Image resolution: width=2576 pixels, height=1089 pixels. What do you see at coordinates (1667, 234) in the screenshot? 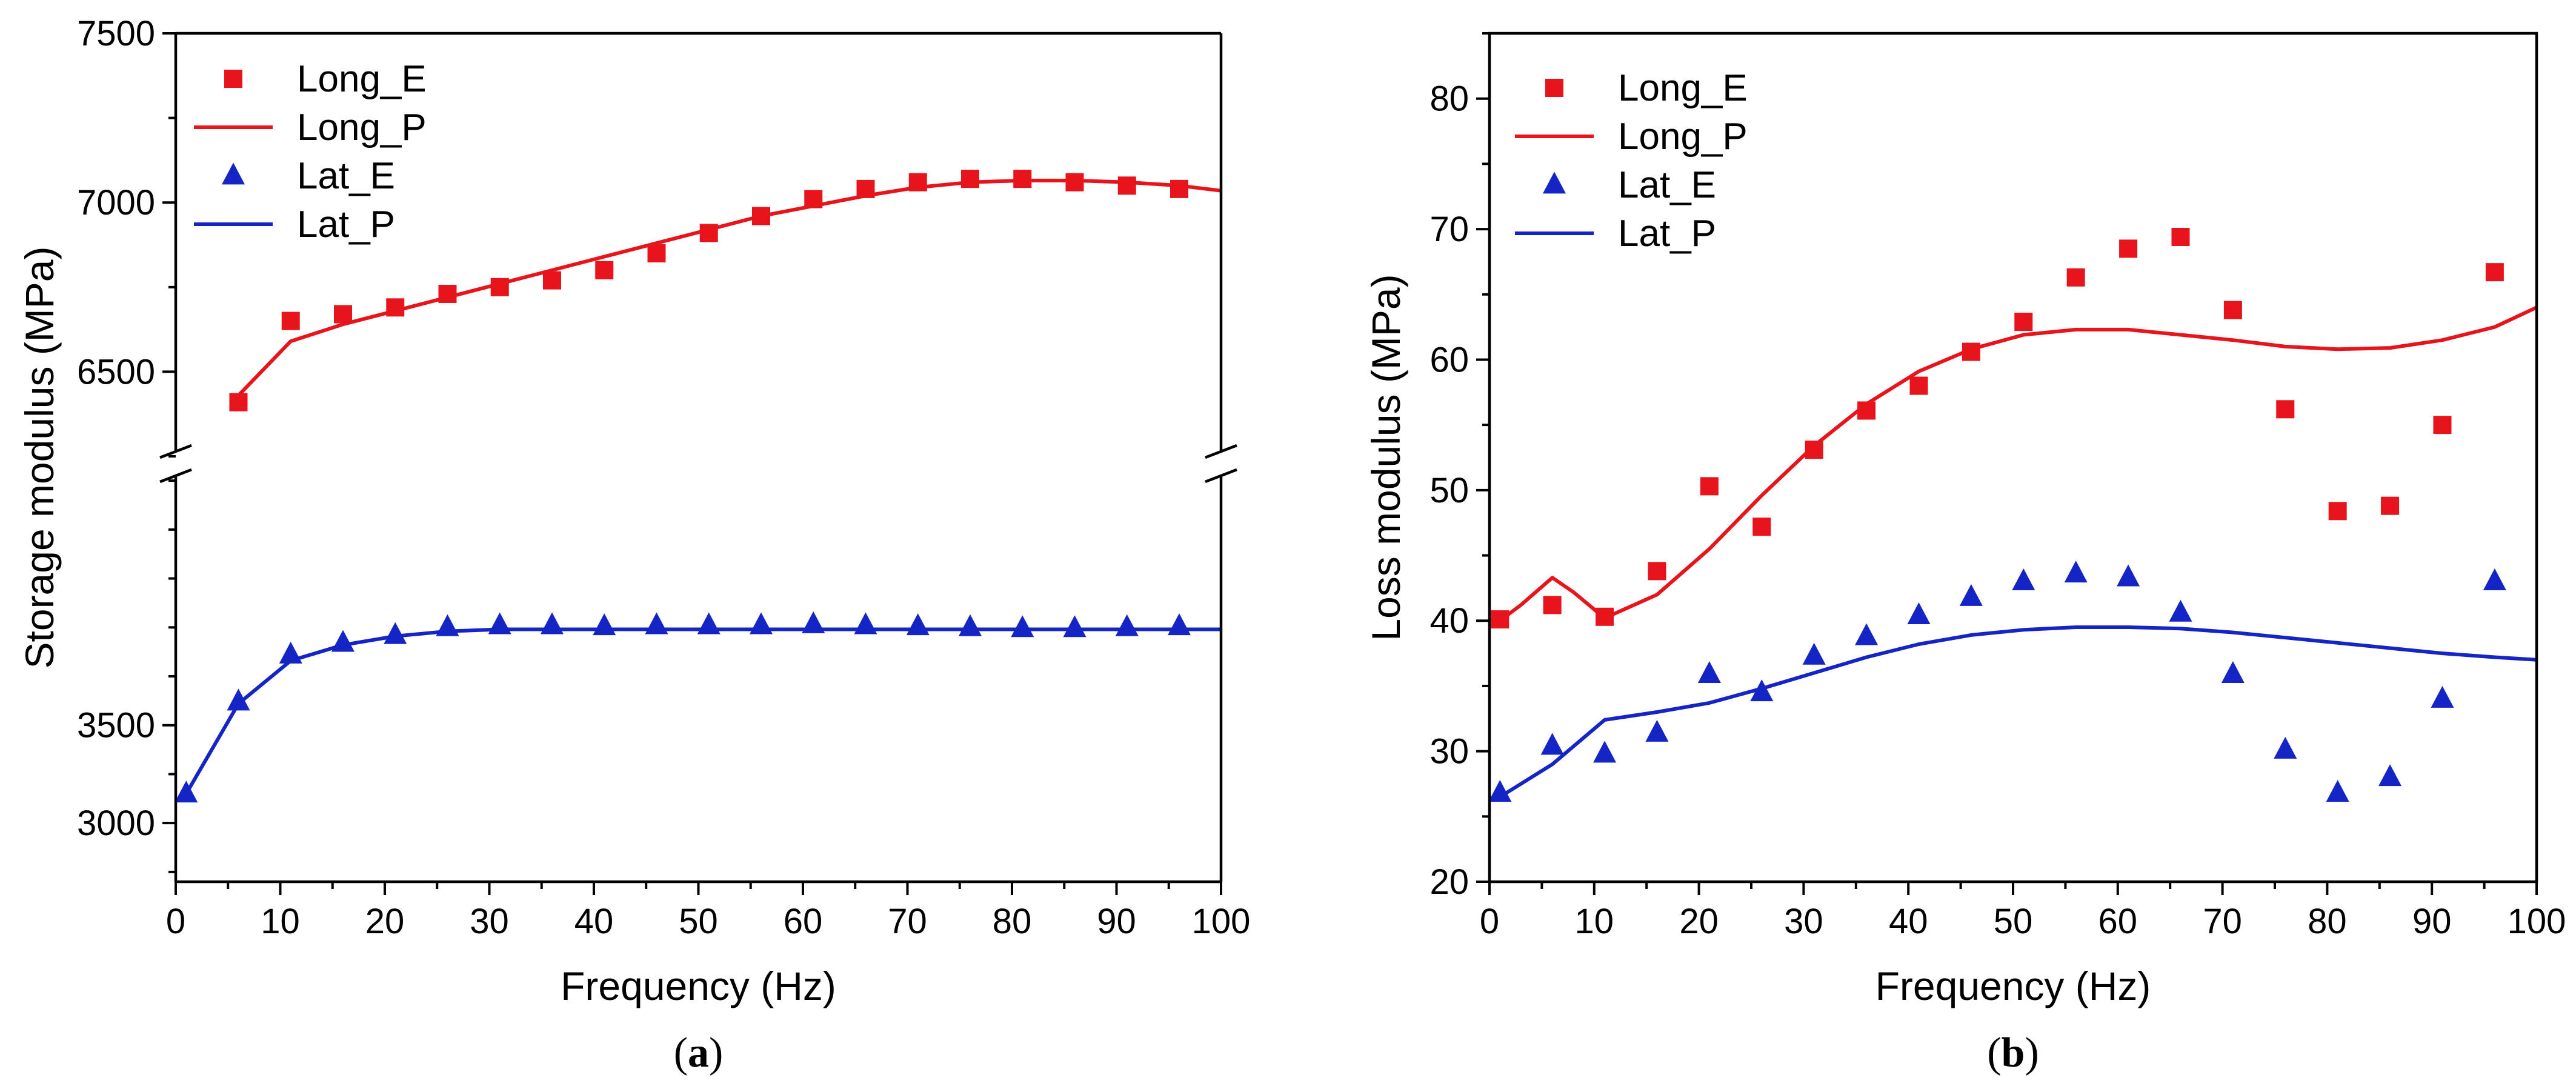
I see `panel-b-legend-label: Lat_P` at bounding box center [1667, 234].